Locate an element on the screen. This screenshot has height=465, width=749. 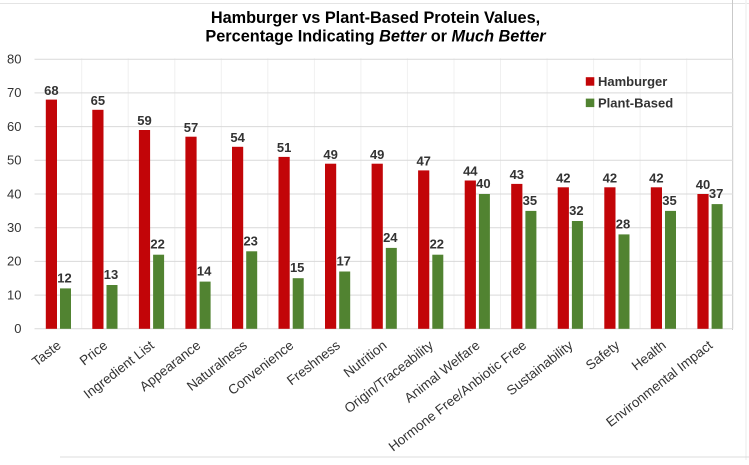
svg-text: 43 is located at coordinates (517, 174).